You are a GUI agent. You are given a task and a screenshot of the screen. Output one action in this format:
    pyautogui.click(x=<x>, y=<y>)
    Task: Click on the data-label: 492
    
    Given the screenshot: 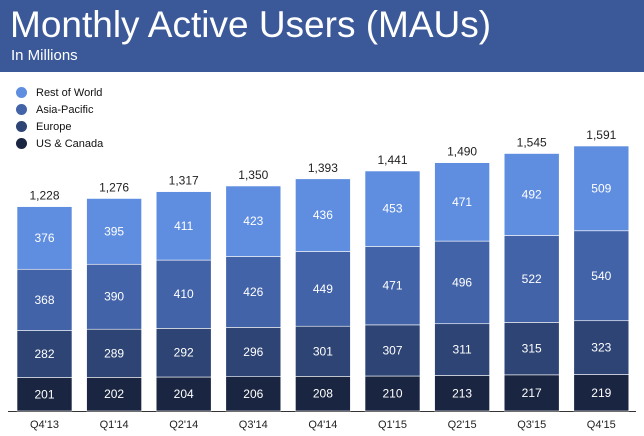 What is the action you would take?
    pyautogui.click(x=532, y=194)
    